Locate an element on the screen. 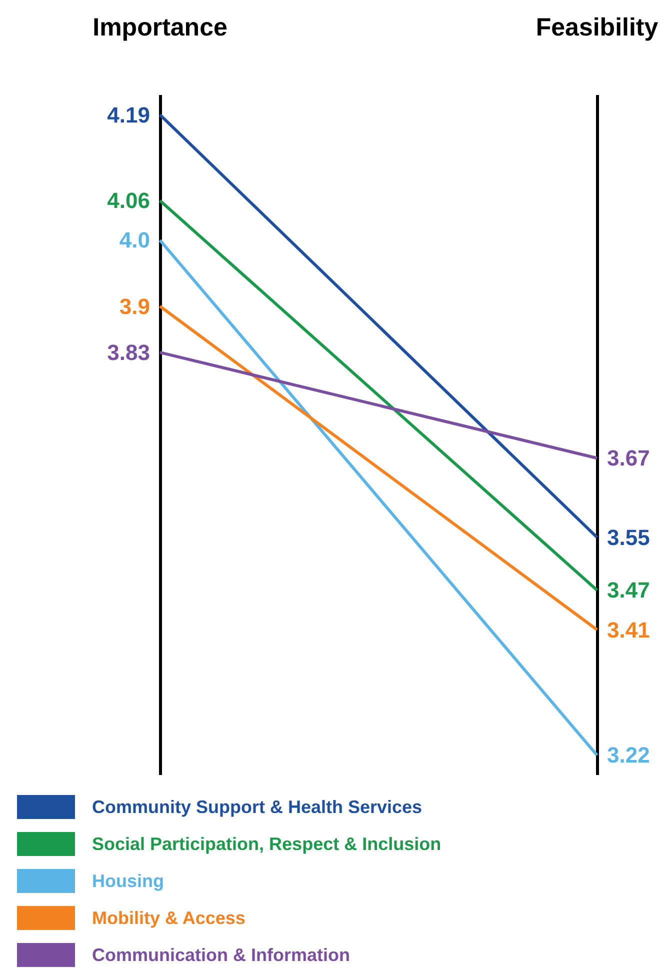 The image size is (667, 970). x-tick-label: Importance is located at coordinates (160, 28).